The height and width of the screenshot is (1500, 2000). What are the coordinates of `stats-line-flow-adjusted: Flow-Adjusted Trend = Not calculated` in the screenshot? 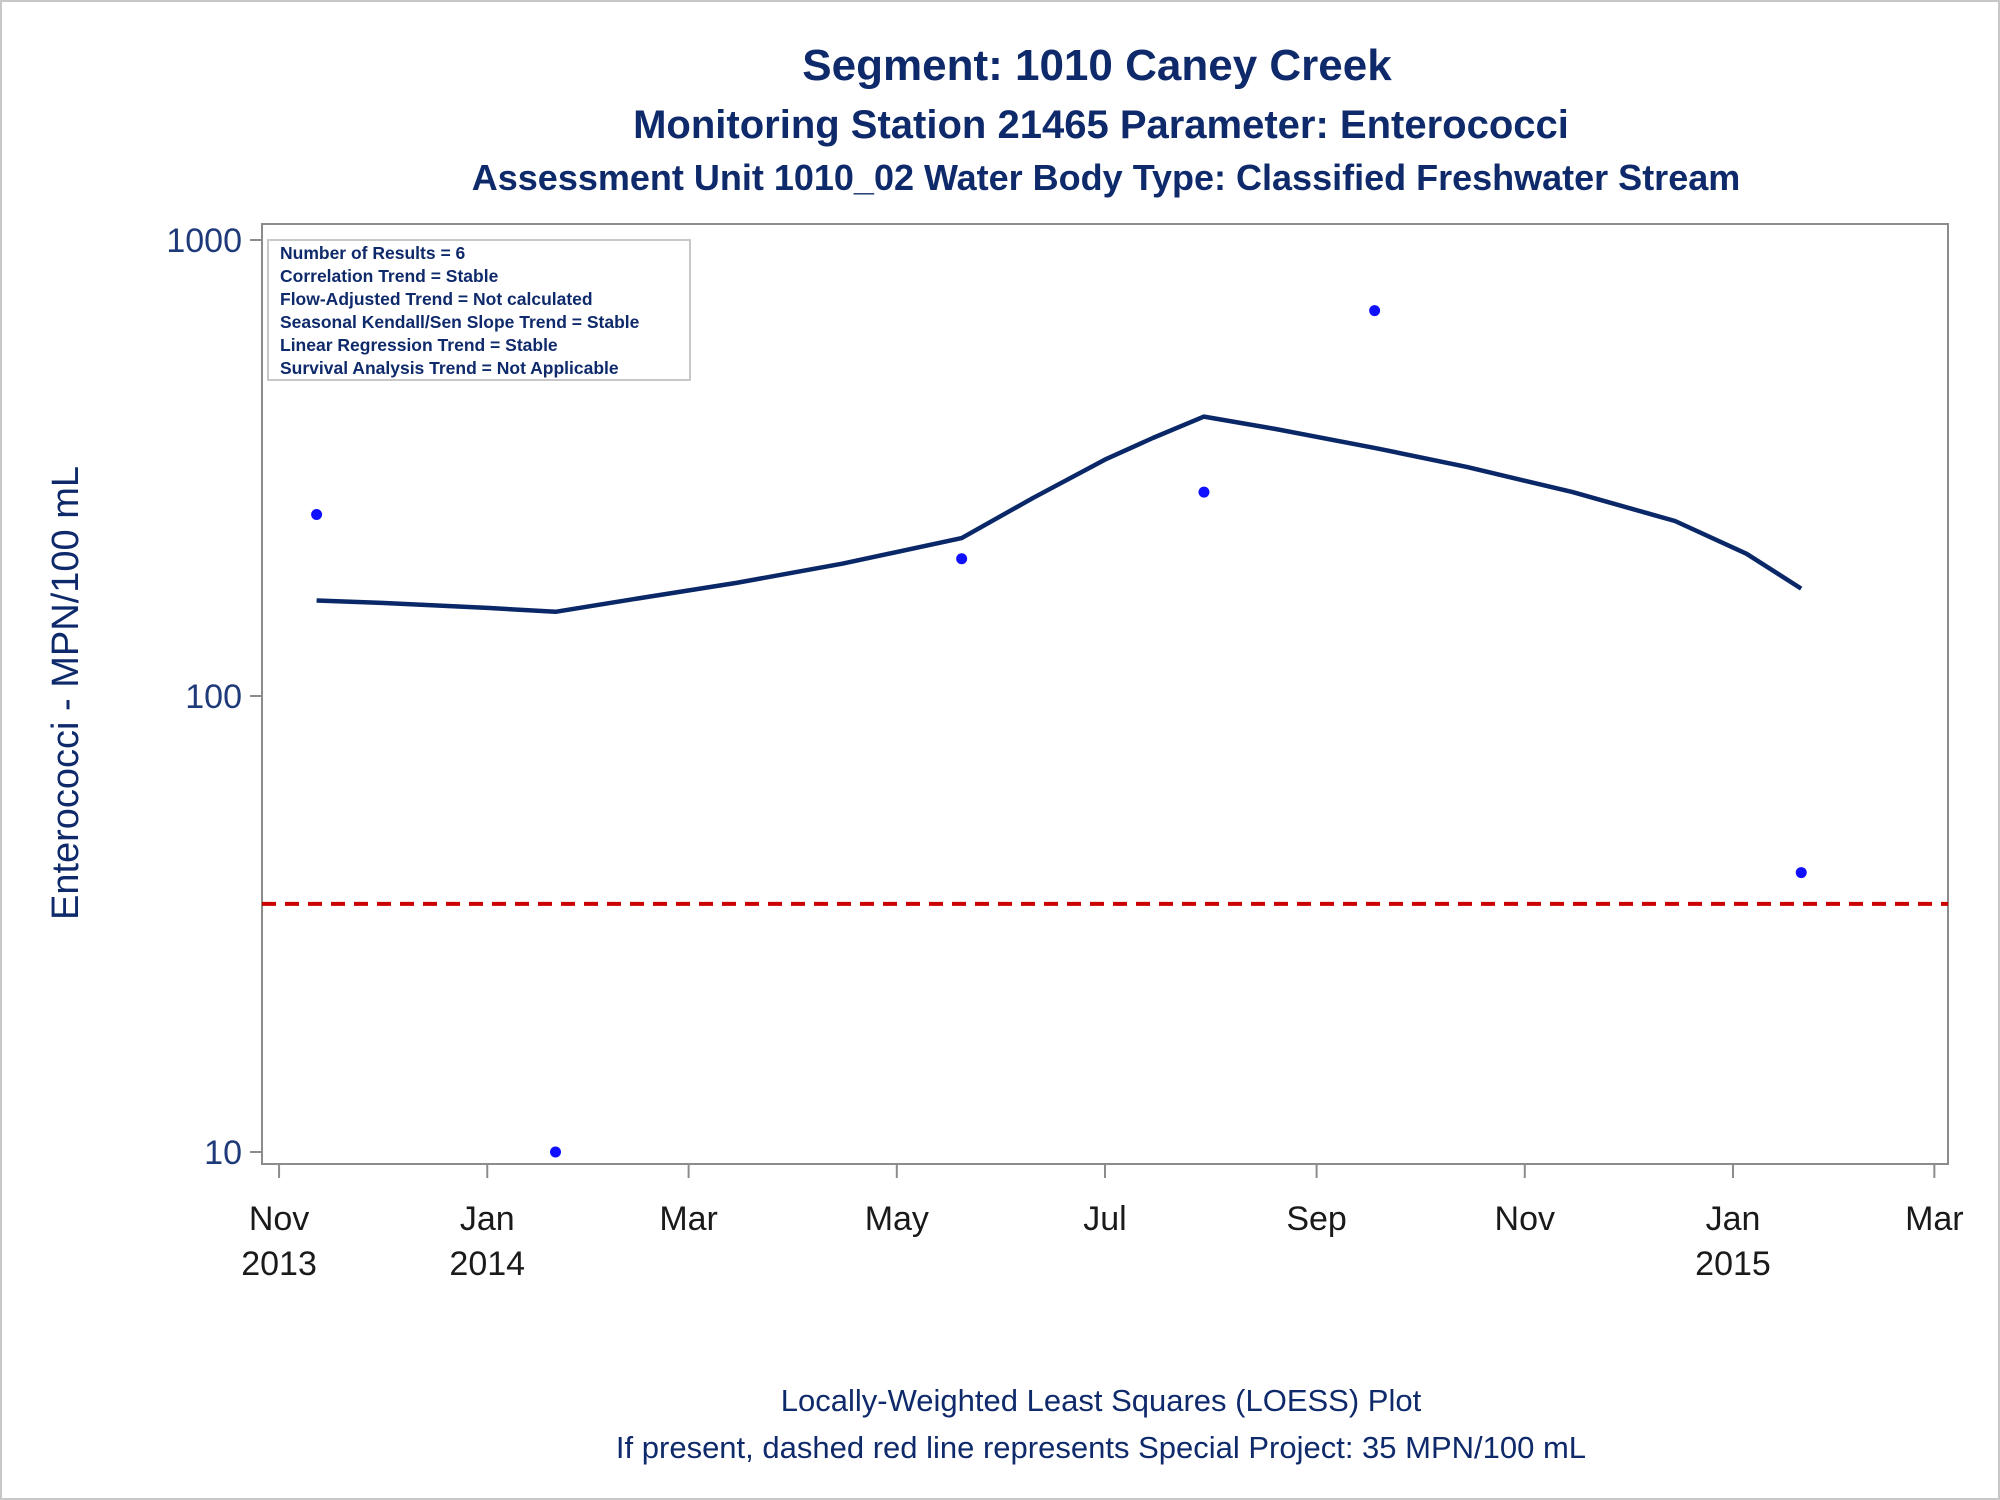 It's located at (436, 299).